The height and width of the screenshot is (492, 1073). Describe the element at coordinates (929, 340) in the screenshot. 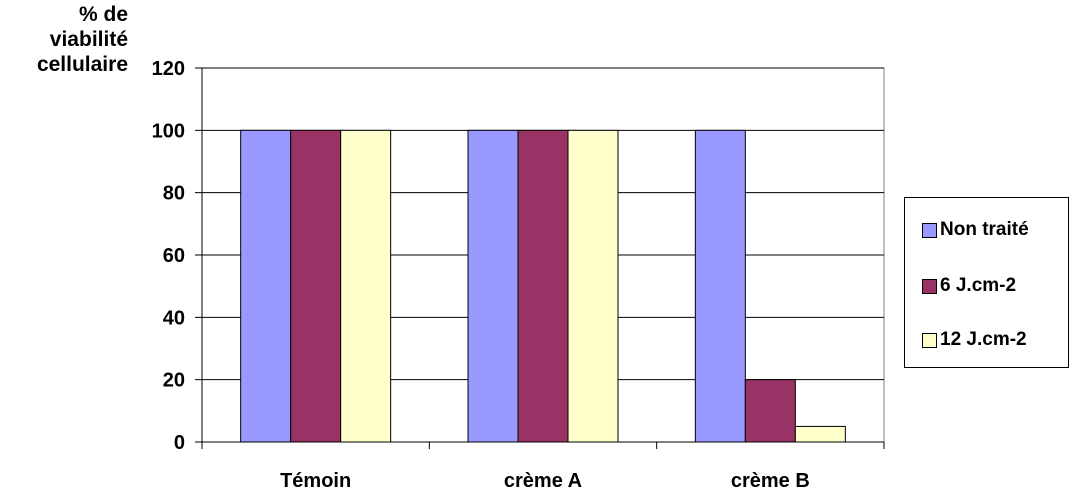

I see `legend-swatch-12-jcm2` at that location.